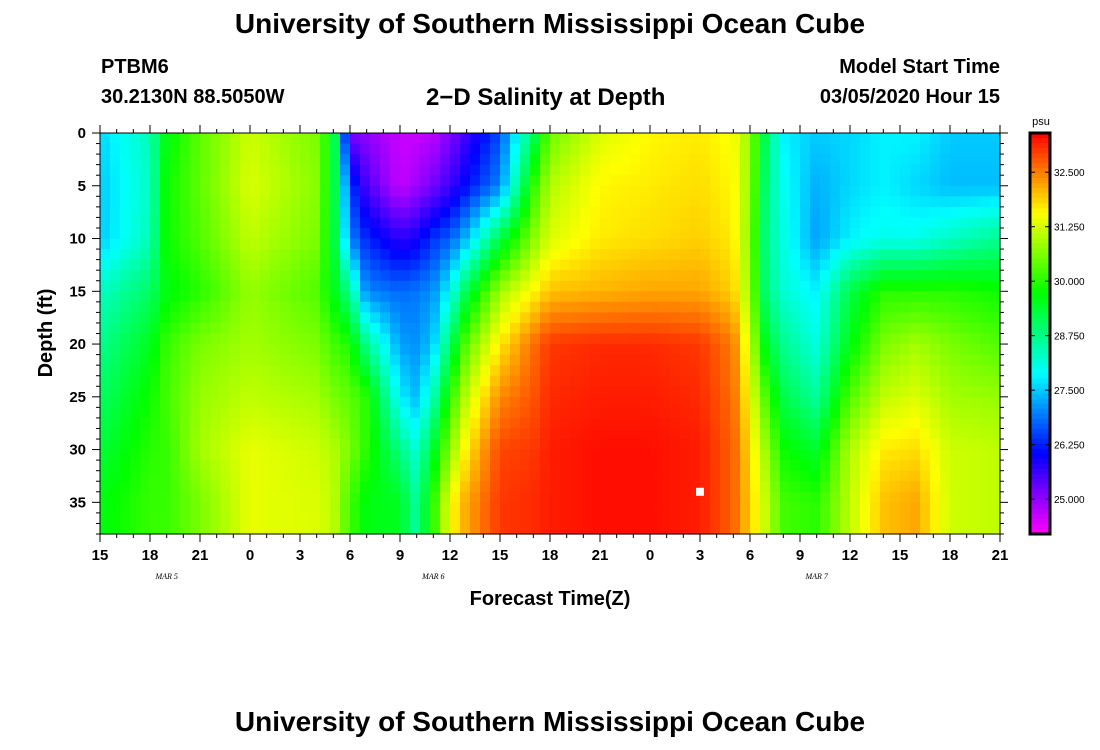  Describe the element at coordinates (600, 555) in the screenshot. I see `x-tick-label: 21` at that location.